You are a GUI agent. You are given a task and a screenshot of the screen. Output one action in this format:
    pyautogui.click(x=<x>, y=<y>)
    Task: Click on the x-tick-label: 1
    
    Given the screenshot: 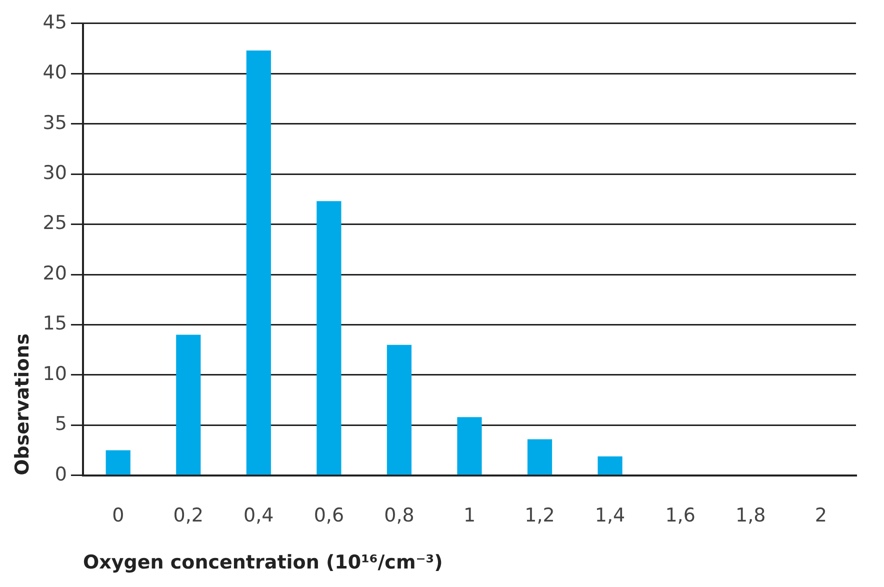 What is the action you would take?
    pyautogui.click(x=469, y=515)
    